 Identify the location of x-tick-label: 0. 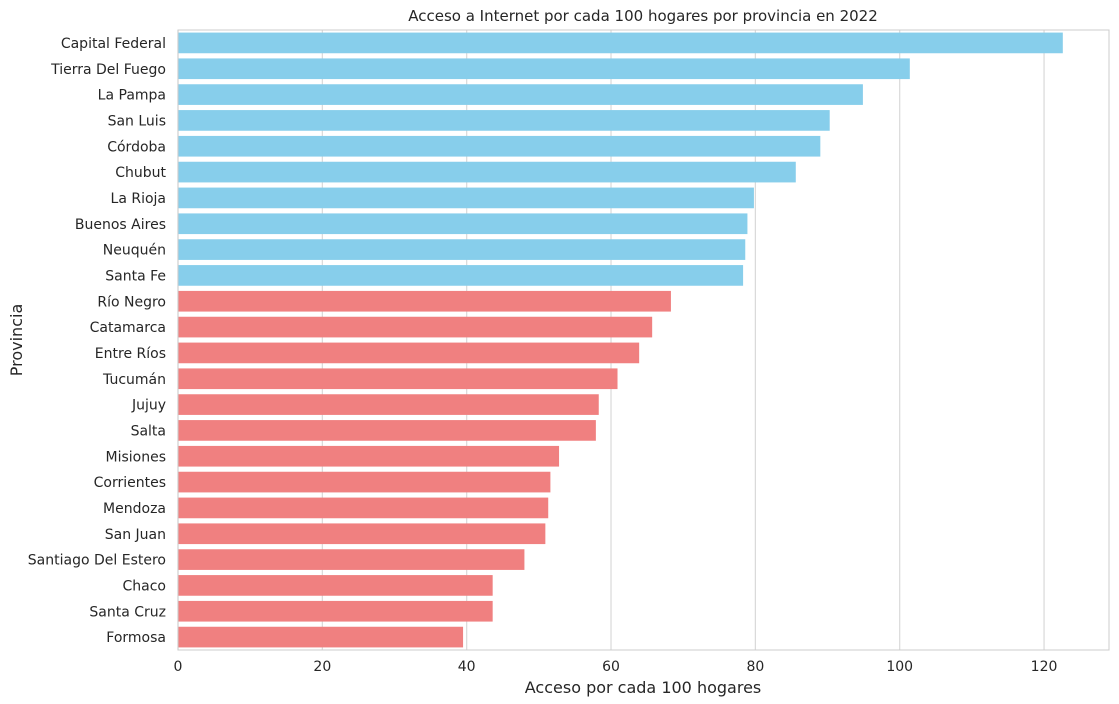
(178, 667).